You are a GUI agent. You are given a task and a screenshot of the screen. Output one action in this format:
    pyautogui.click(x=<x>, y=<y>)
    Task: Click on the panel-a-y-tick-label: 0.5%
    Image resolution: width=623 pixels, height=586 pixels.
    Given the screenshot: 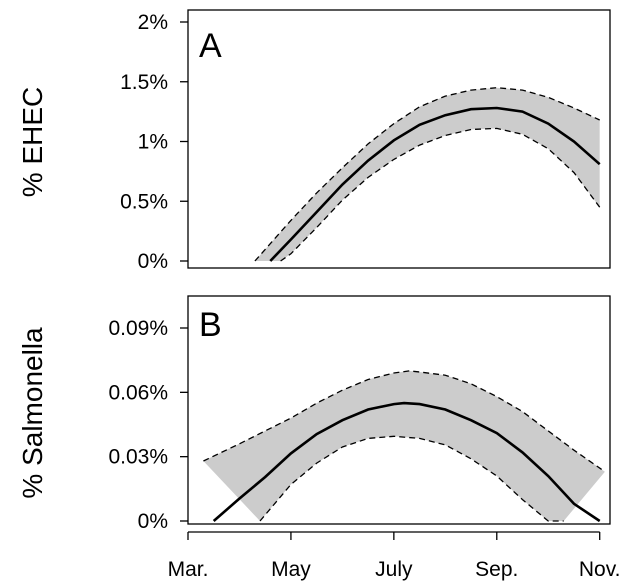 What is the action you would take?
    pyautogui.click(x=144, y=201)
    